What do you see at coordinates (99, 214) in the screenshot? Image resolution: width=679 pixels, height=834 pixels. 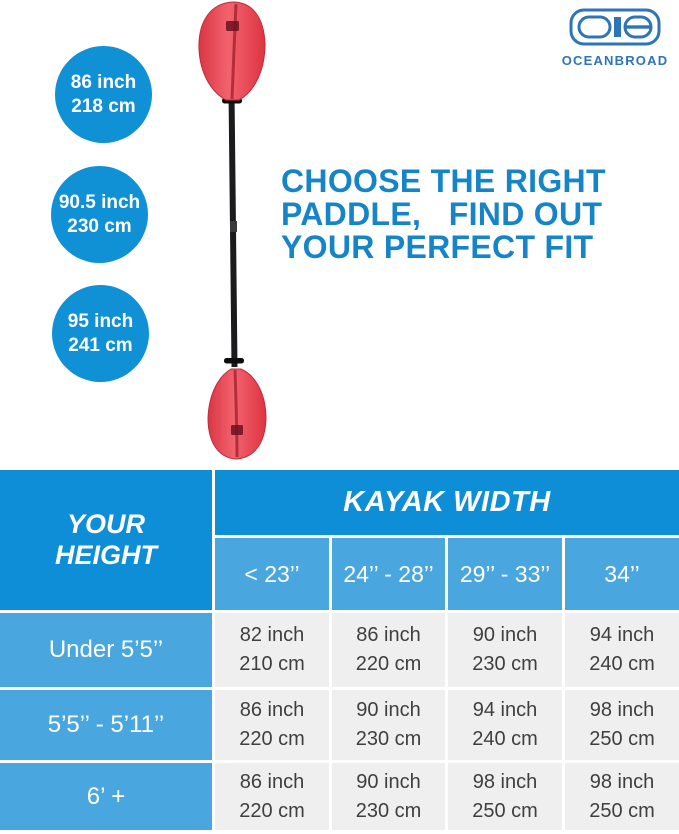 I see `paddle-length-badge-90: 90.5 inch 230 cm` at bounding box center [99, 214].